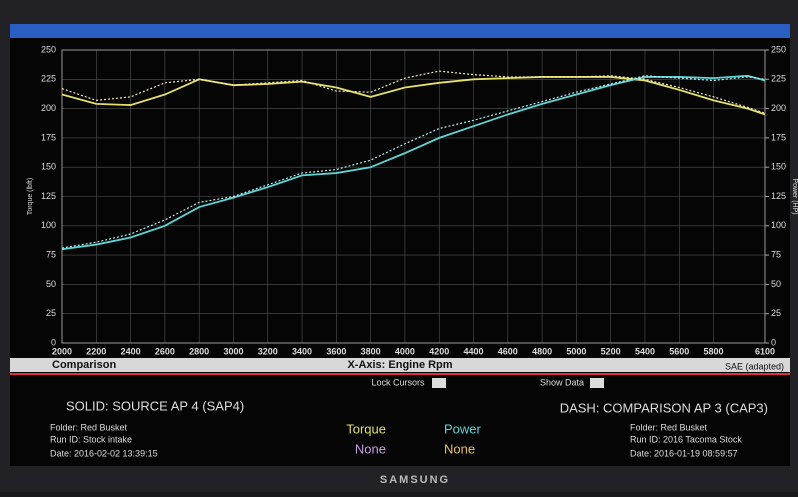 Image resolution: width=798 pixels, height=497 pixels. What do you see at coordinates (165, 351) in the screenshot?
I see `x-tick-label: 2600` at bounding box center [165, 351].